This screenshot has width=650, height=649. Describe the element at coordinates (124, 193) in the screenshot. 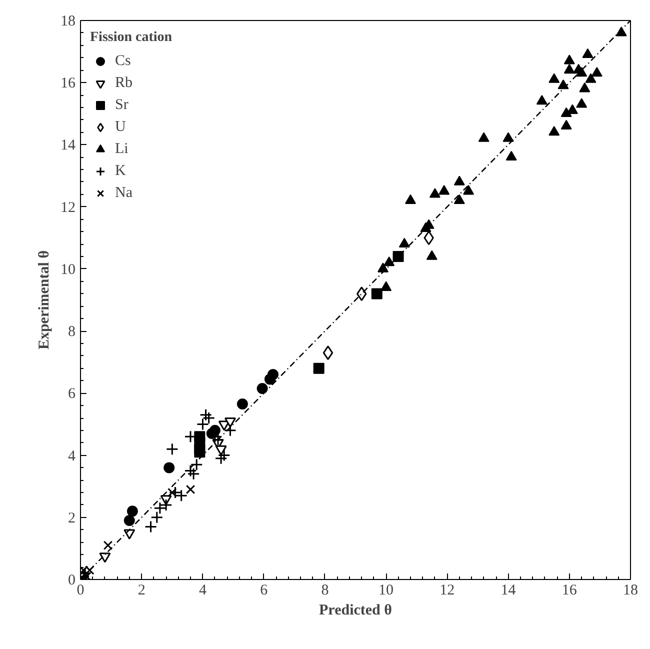

I see `legend-label: Na` at that location.